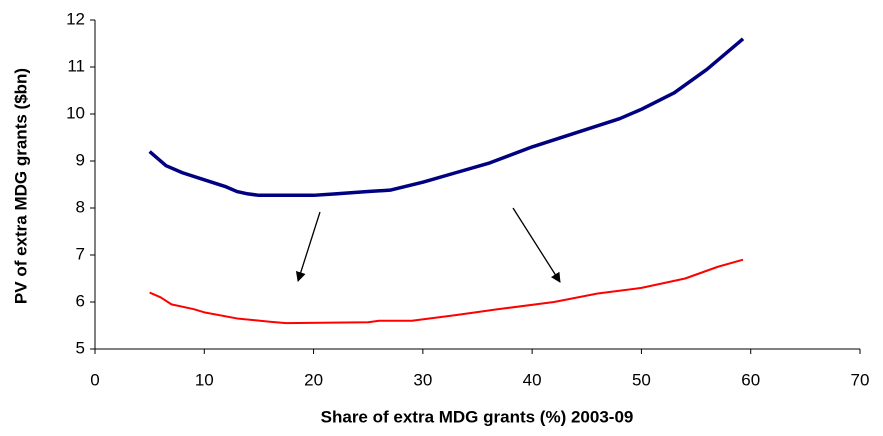 The image size is (883, 436). I want to click on y-tick-label: 7, so click(80, 253).